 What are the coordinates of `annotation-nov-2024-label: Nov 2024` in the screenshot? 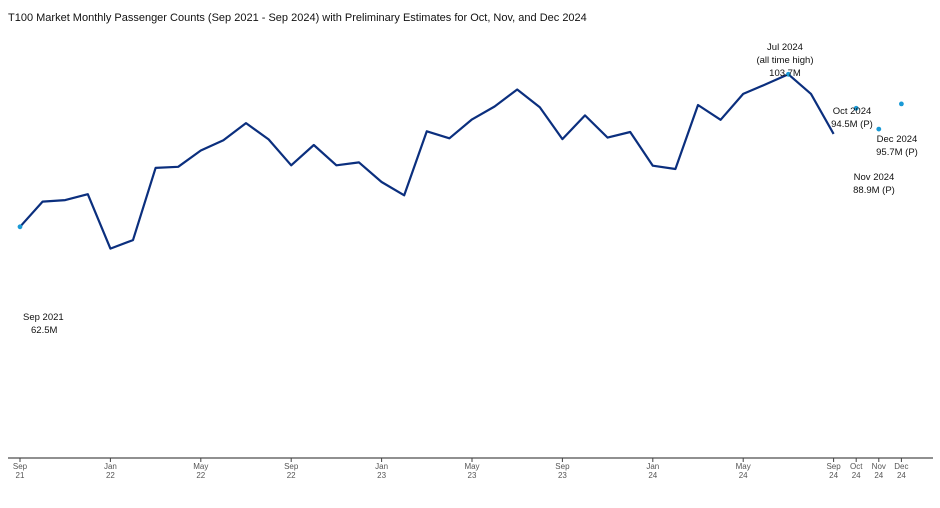 It's located at (874, 177).